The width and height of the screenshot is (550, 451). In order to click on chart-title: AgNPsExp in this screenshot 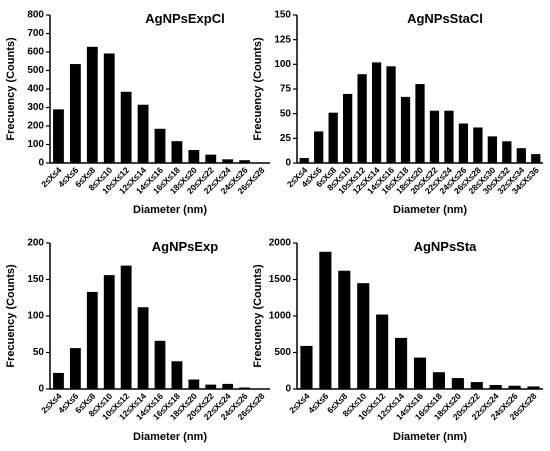, I will do `click(185, 246)`.